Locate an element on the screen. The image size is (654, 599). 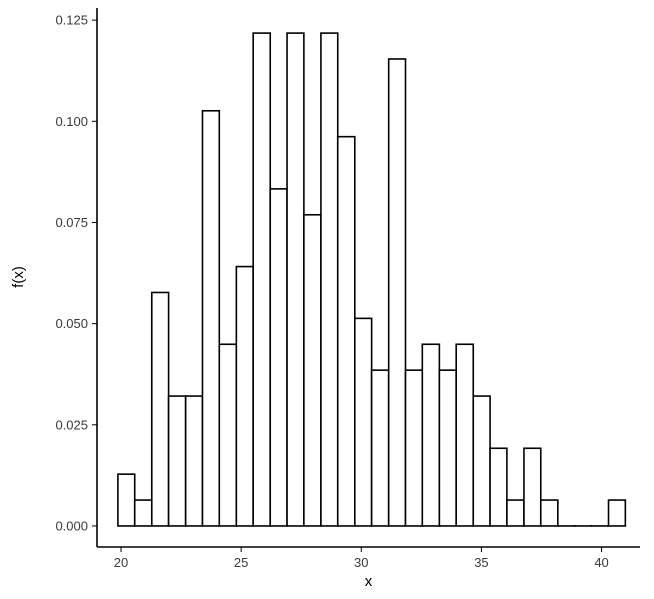
y-tick-label: 0.075 is located at coordinates (71, 222).